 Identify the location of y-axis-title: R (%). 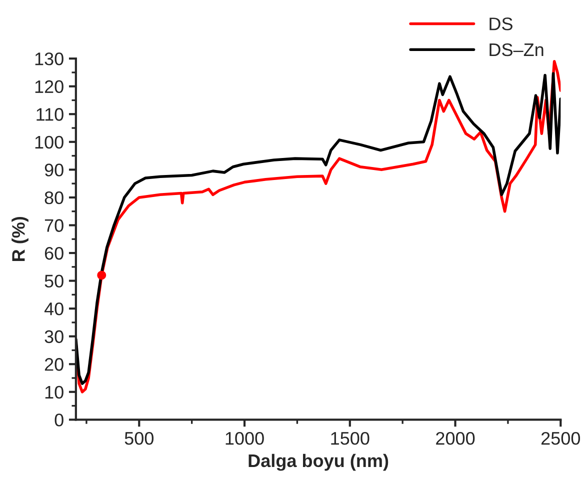
(20, 238).